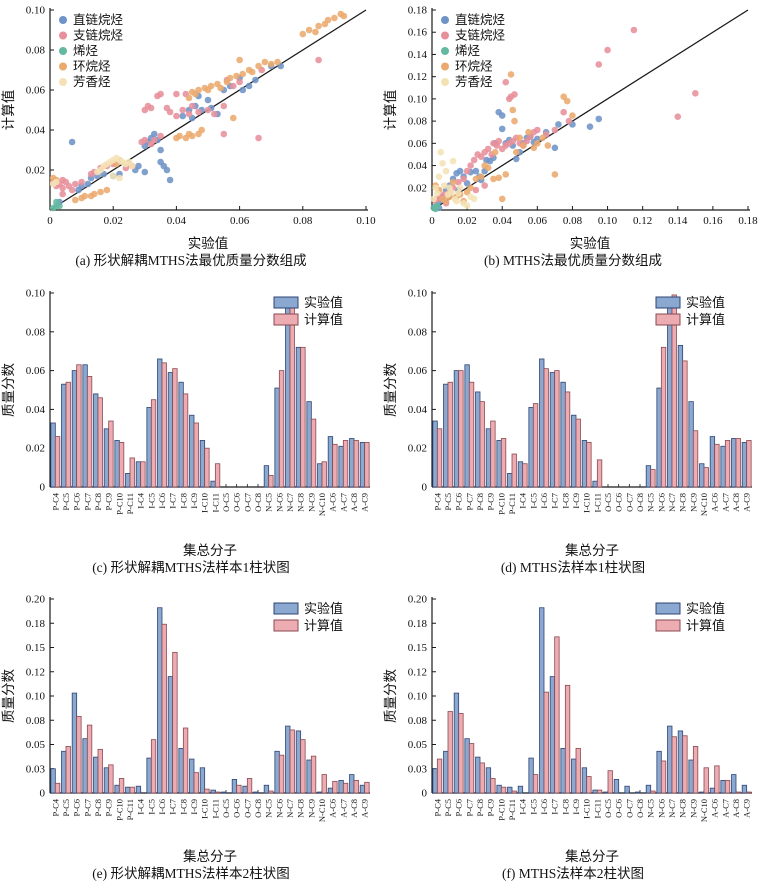 Image resolution: width=764 pixels, height=891 pixels. What do you see at coordinates (705, 302) in the screenshot?
I see `legend-label: 实验值` at bounding box center [705, 302].